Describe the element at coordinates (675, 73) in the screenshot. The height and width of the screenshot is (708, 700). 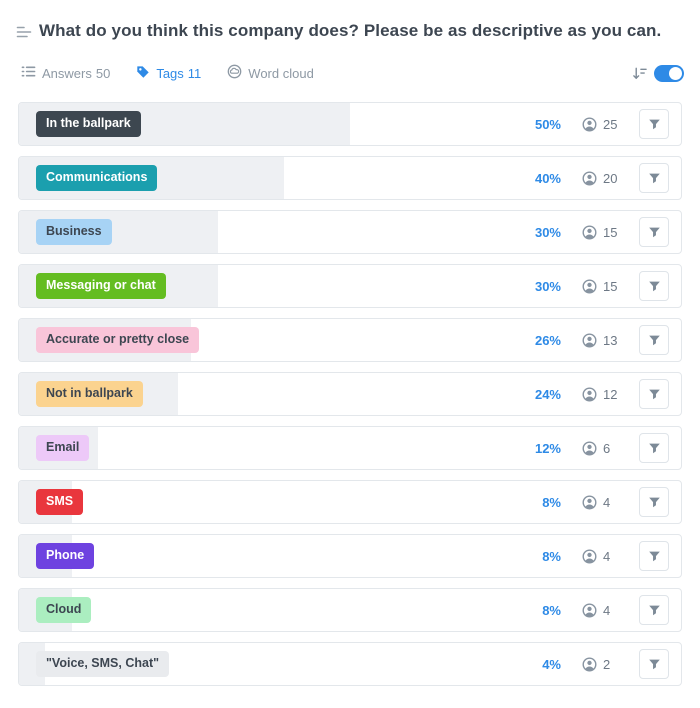
I see `toggle-knob` at that location.